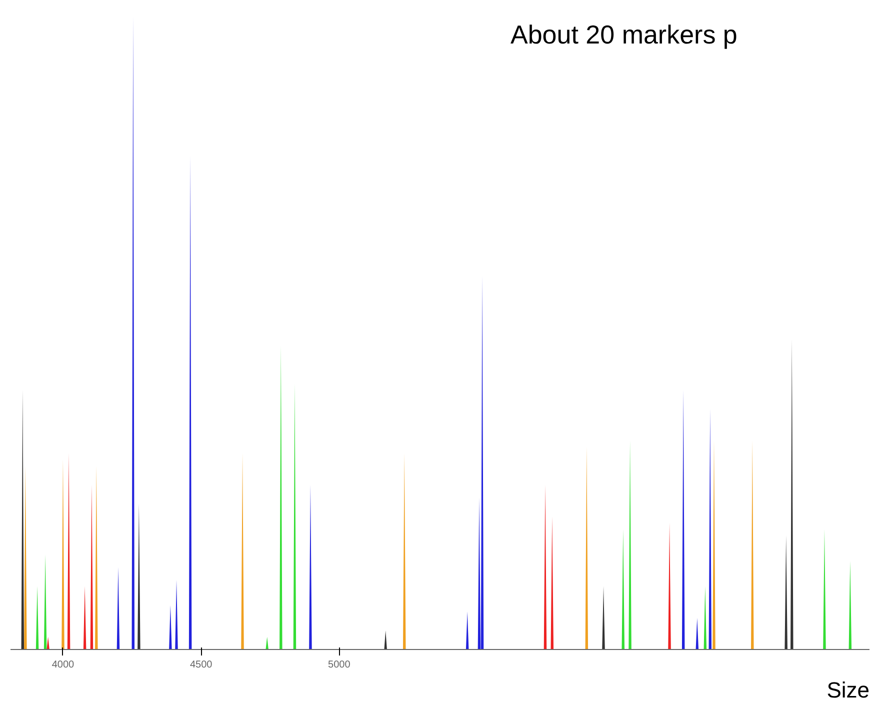 The width and height of the screenshot is (881, 707). Describe the element at coordinates (848, 690) in the screenshot. I see `x-axis-title: Size` at that location.